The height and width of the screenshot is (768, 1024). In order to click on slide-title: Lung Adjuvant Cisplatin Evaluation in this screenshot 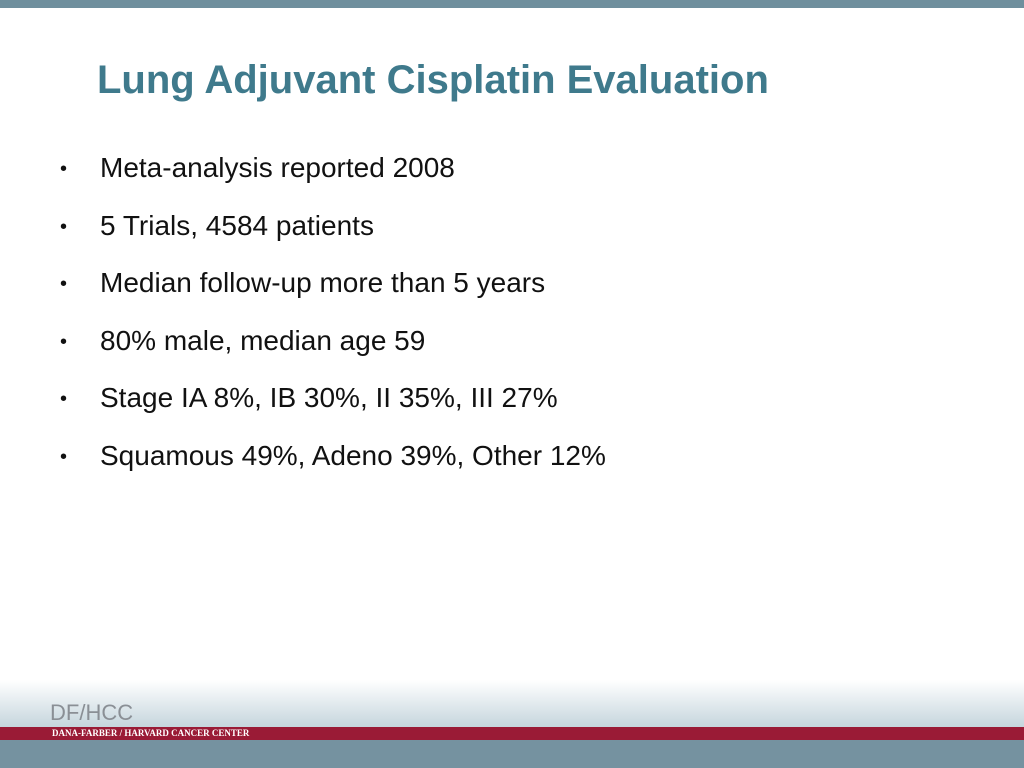, I will do `click(433, 80)`.